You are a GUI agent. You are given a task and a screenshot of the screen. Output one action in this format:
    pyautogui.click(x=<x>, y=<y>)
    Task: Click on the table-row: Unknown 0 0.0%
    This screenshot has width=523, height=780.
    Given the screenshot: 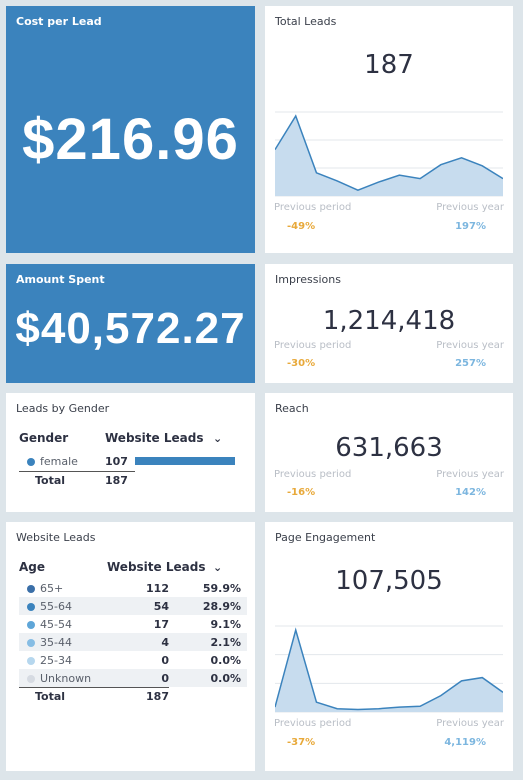 What is the action you would take?
    pyautogui.click(x=133, y=678)
    